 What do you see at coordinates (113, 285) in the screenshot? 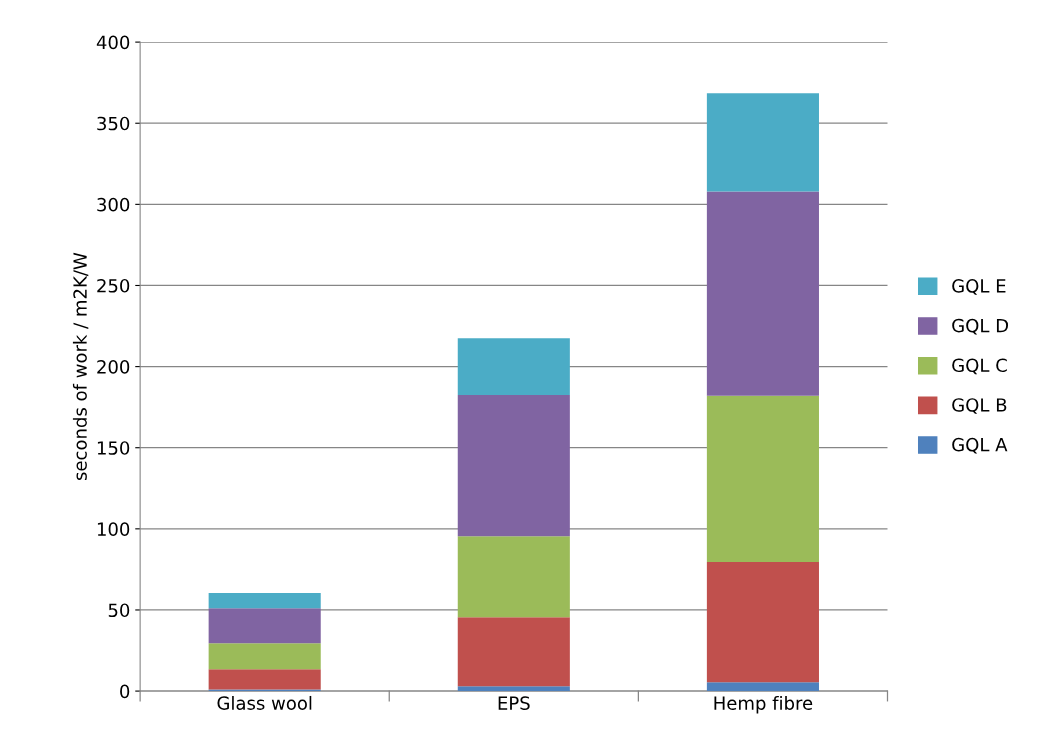
I see `y-tick-label: 250` at bounding box center [113, 285].